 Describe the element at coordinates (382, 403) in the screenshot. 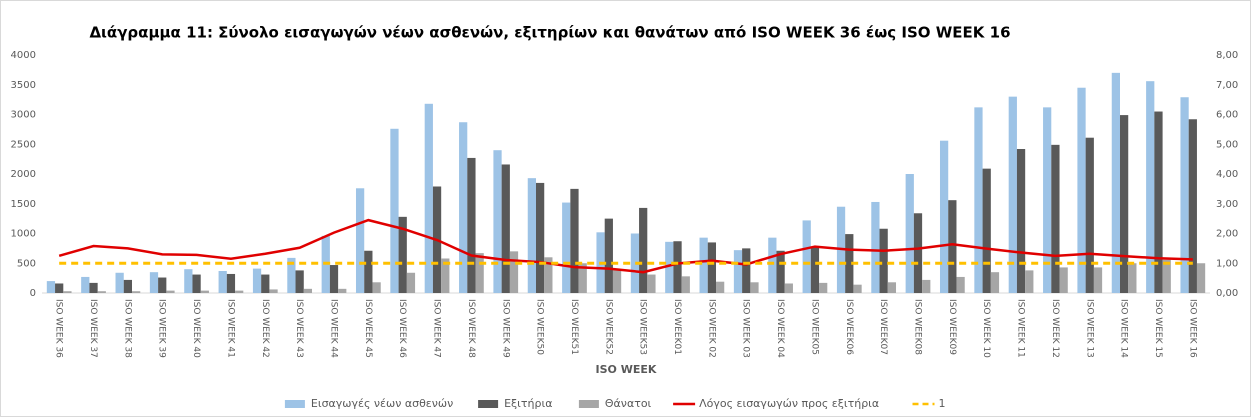

I see `legend-label: Εισαγωγές νέων ασθενών` at that location.